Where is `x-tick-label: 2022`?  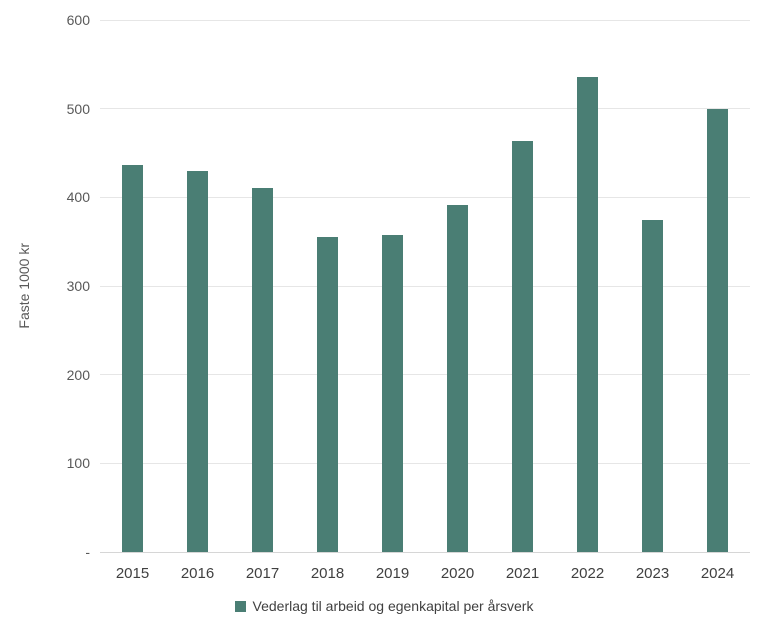 x-tick-label: 2022 is located at coordinates (587, 573).